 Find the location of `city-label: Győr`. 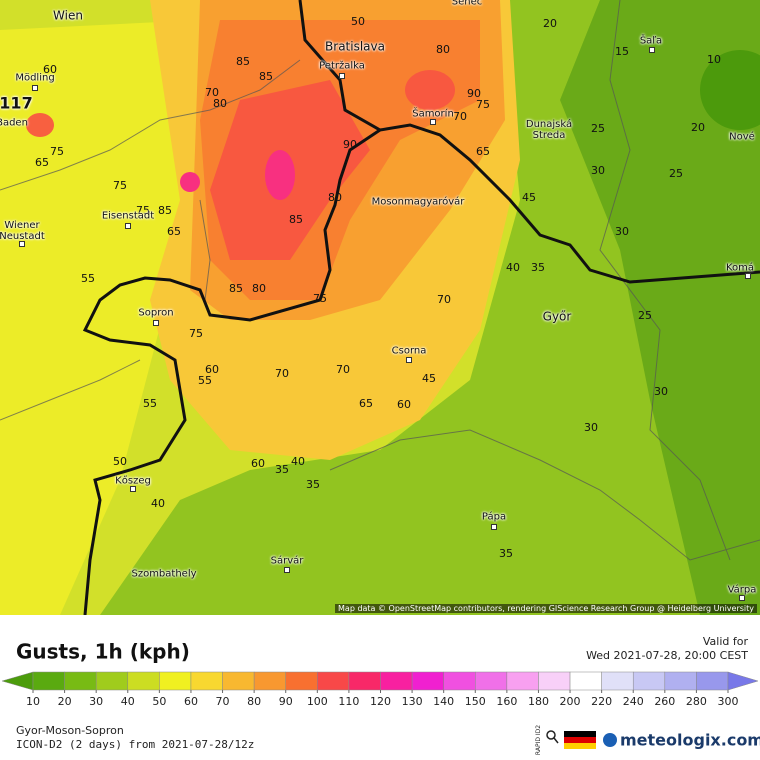

city-label: Győr is located at coordinates (557, 316).